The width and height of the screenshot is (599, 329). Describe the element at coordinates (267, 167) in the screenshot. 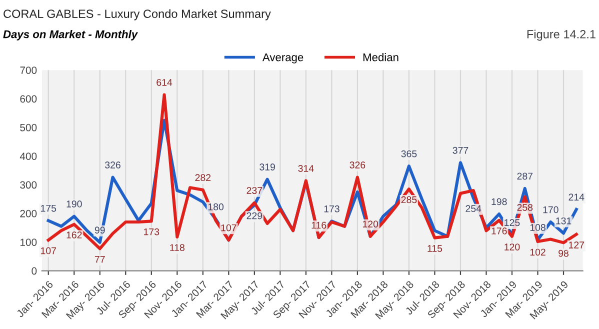

I see `data-label: 319` at that location.